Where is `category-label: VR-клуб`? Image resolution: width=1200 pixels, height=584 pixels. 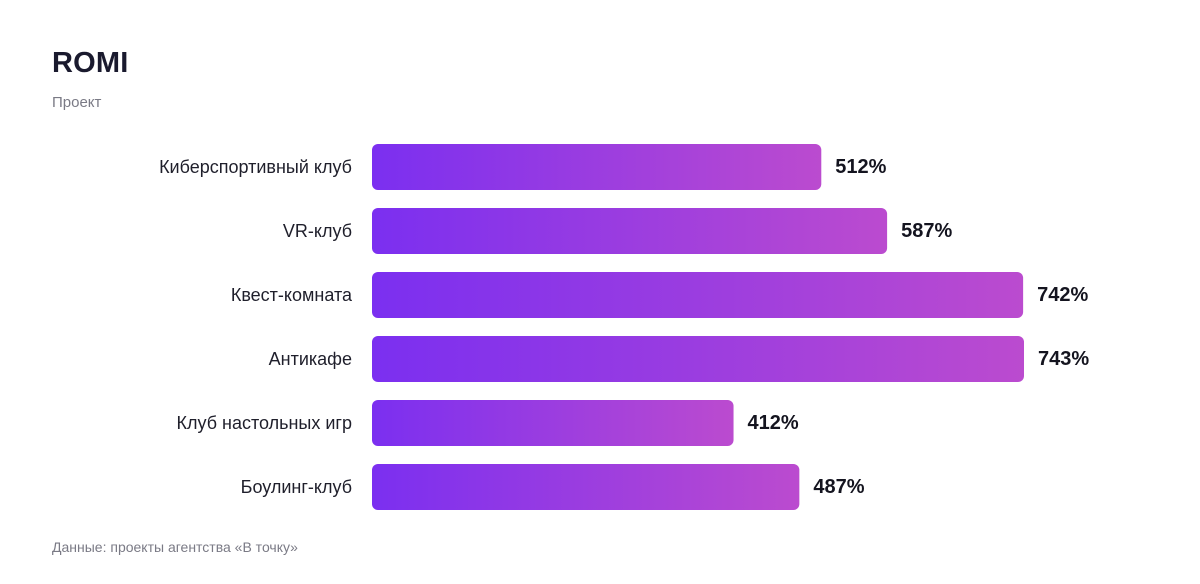 category-label: VR-клуб is located at coordinates (317, 231).